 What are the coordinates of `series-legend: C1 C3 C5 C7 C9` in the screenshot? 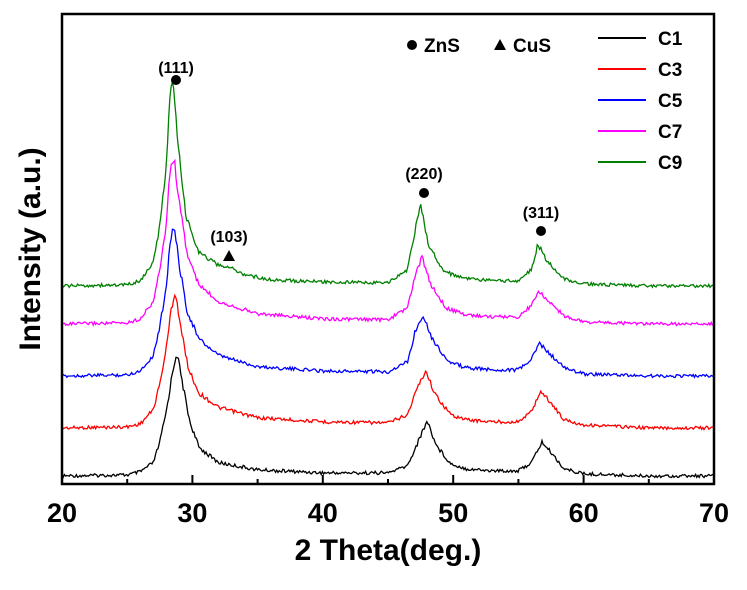 It's located at (640, 101).